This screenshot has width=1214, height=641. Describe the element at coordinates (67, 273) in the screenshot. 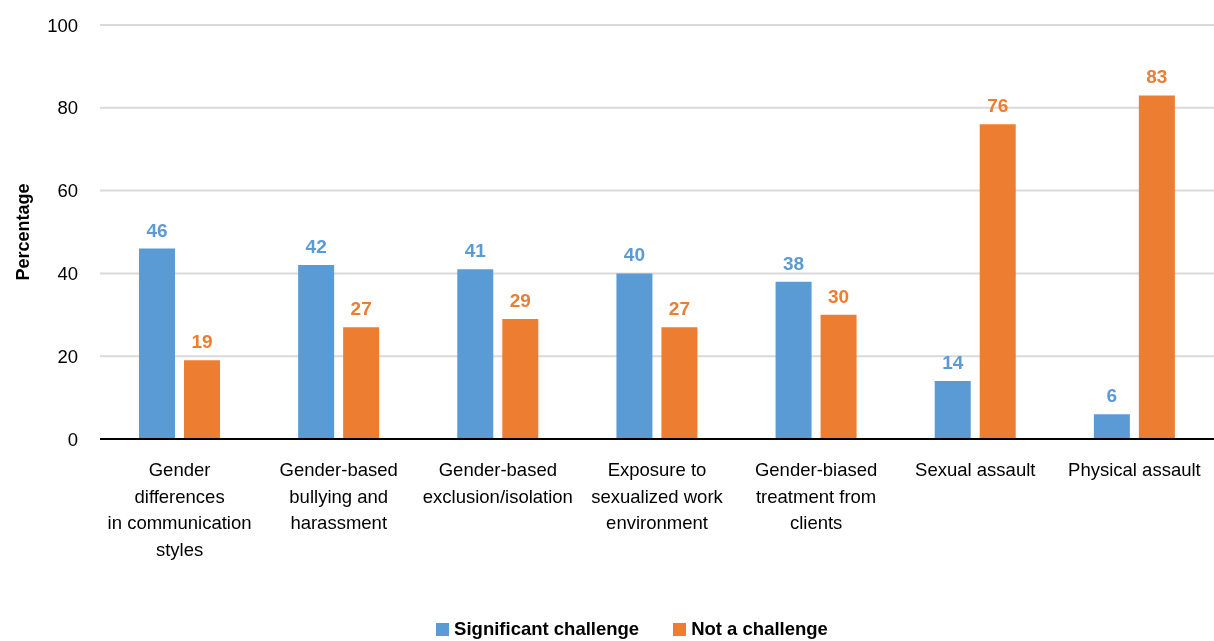

I see `y-tick-label: 40` at that location.